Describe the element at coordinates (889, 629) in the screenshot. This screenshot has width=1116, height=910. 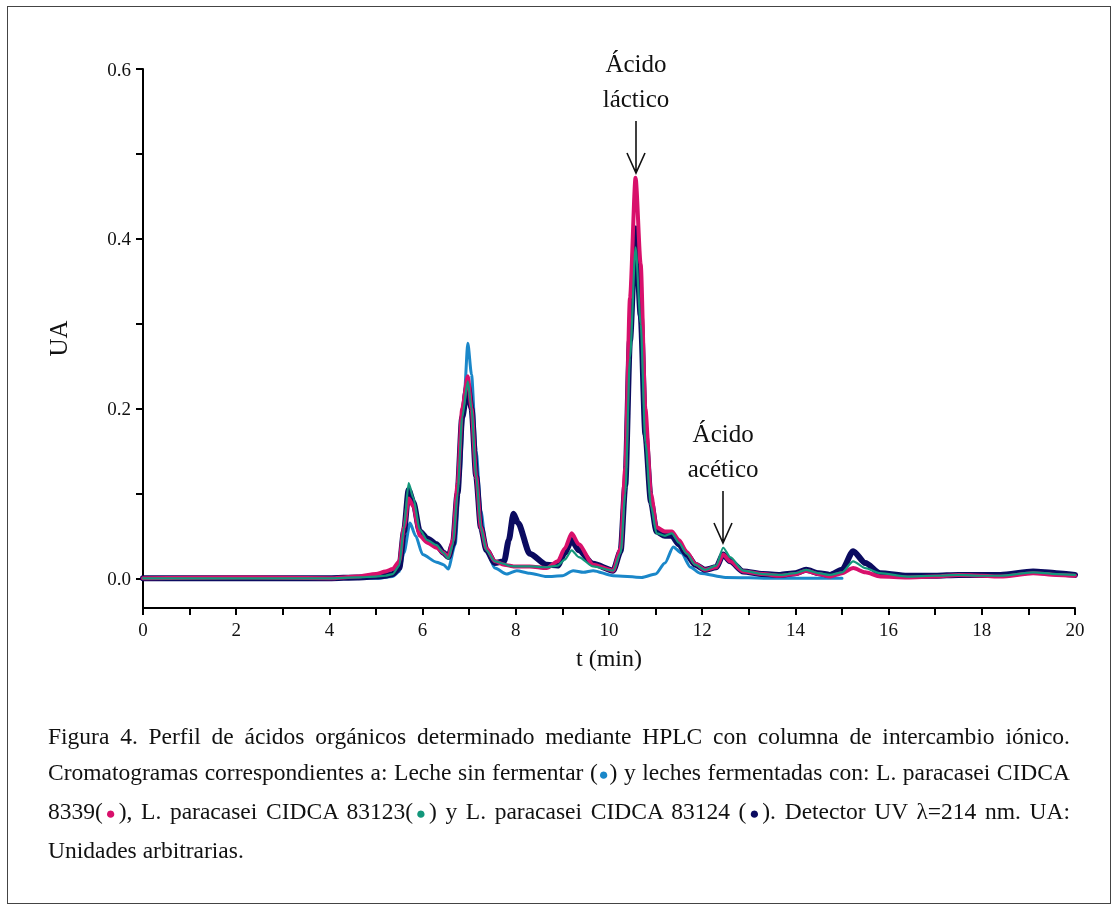
I see `x-tick-label: 16` at that location.